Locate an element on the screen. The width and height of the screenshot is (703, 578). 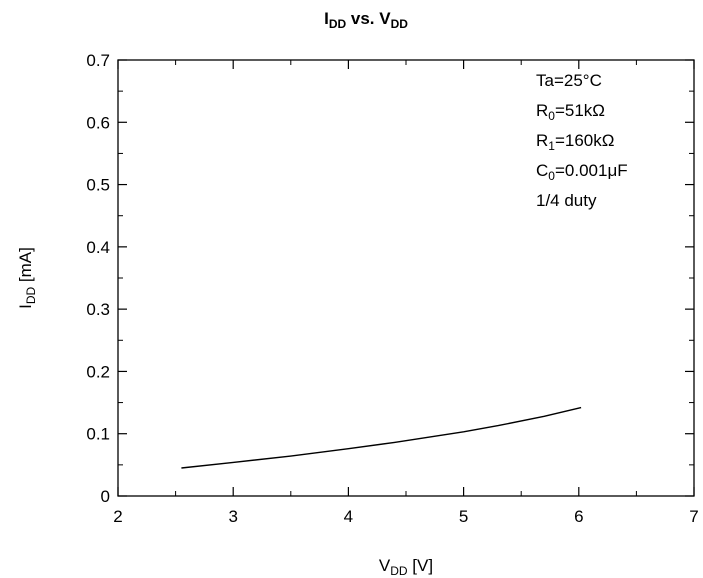
y-tick-label: 0.5 is located at coordinates (98, 185).